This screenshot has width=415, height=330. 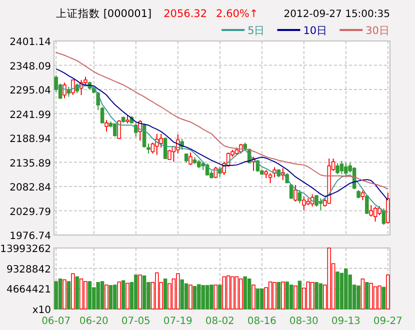 I want to click on x-tick-label: 08-30, so click(x=303, y=321).